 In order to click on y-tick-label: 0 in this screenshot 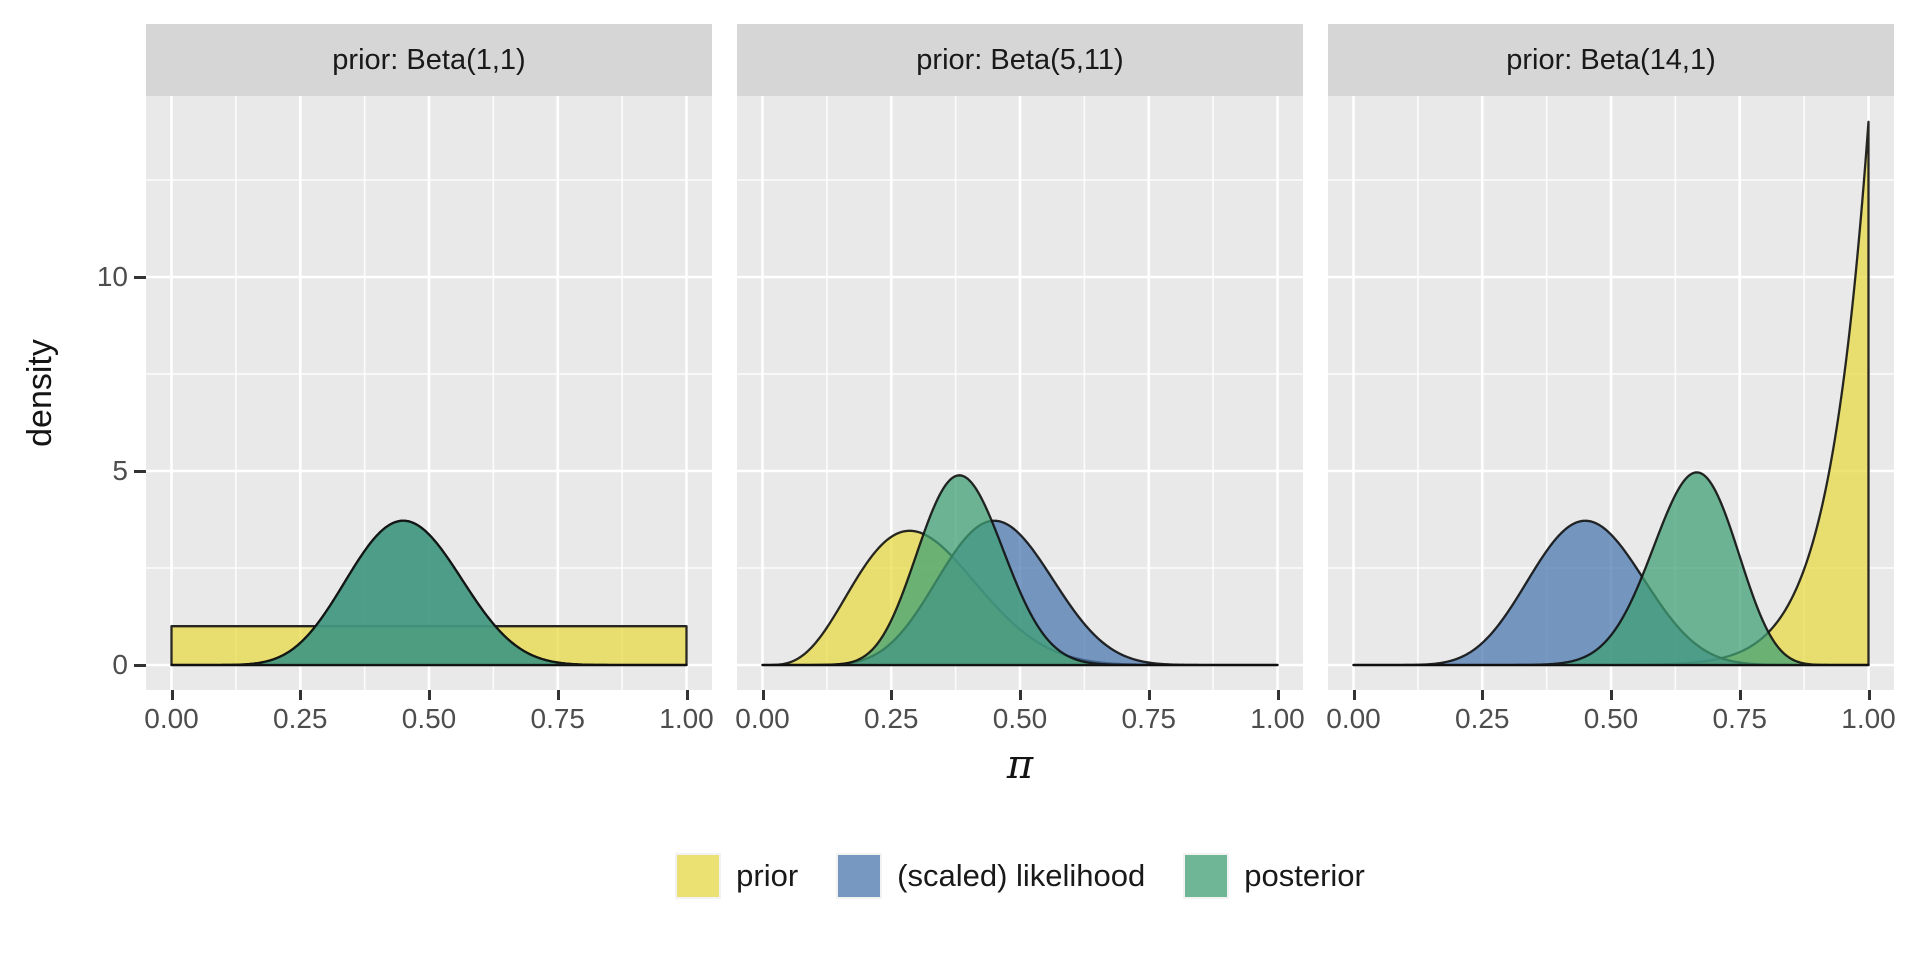, I will do `click(120, 664)`.